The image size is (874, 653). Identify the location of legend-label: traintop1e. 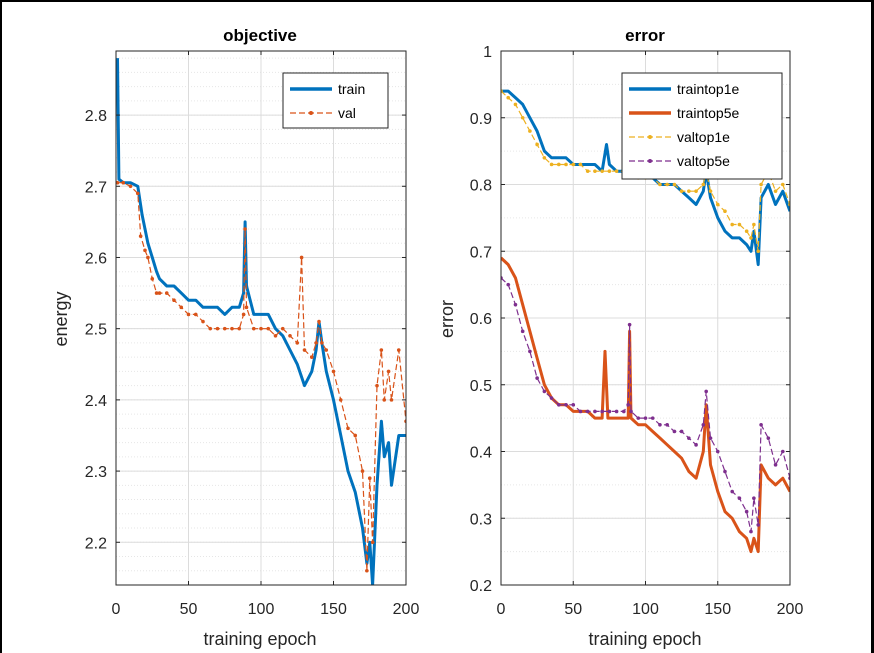
(708, 89).